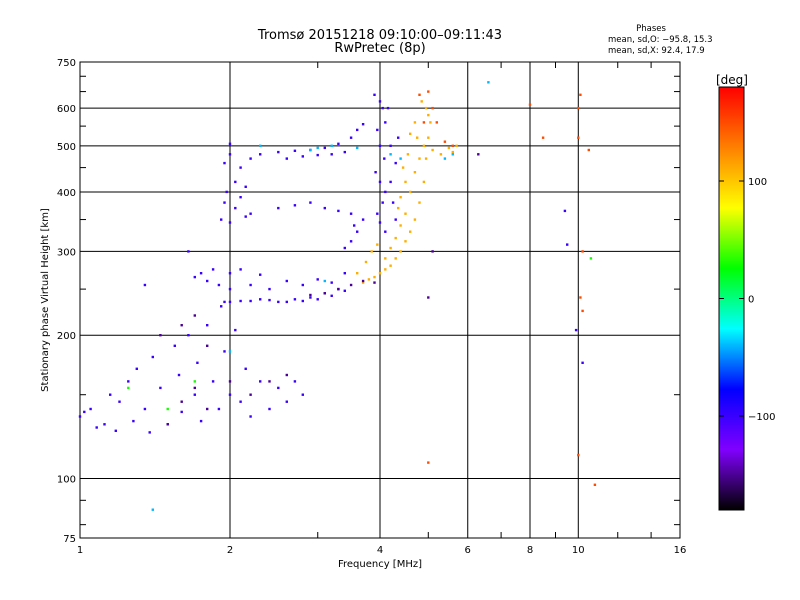 Image resolution: width=800 pixels, height=600 pixels. Describe the element at coordinates (66, 193) in the screenshot. I see `y-tick-label: 400` at that location.